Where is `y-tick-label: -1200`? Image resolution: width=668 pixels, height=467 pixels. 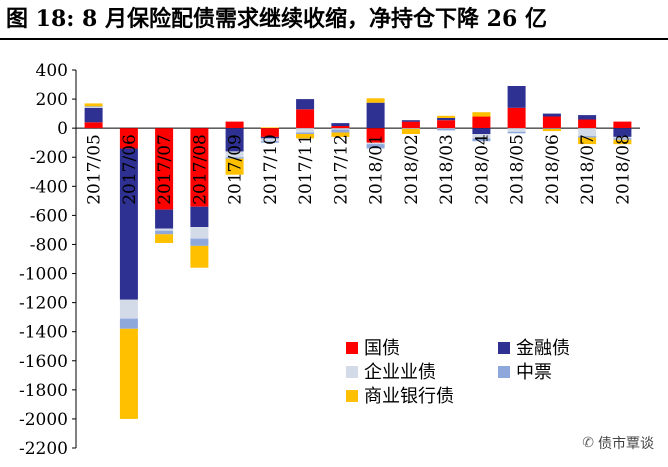 y-tick-label: -1200 is located at coordinates (43, 304).